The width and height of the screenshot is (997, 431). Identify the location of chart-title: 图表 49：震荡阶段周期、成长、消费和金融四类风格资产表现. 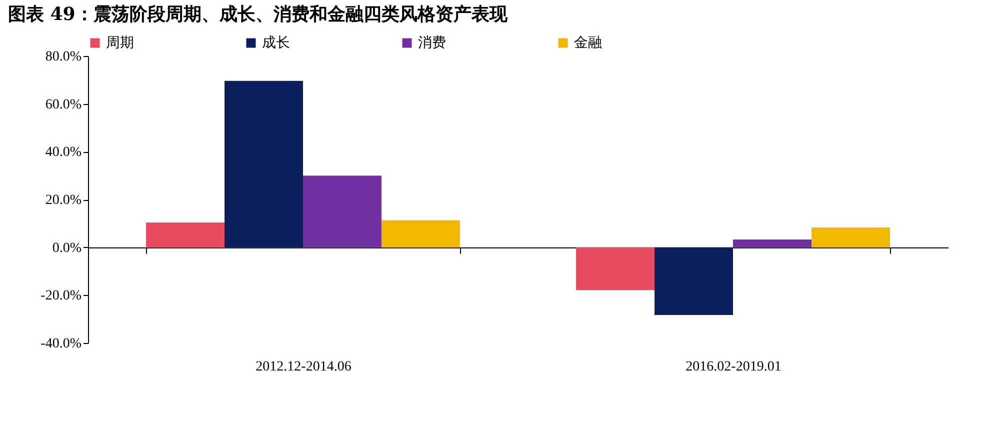
(258, 14).